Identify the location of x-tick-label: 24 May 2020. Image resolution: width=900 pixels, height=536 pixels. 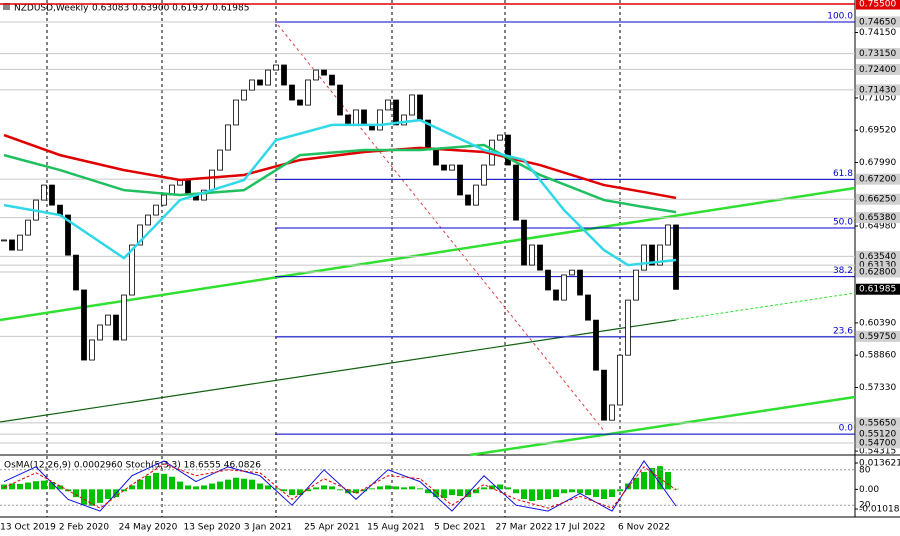
(148, 528).